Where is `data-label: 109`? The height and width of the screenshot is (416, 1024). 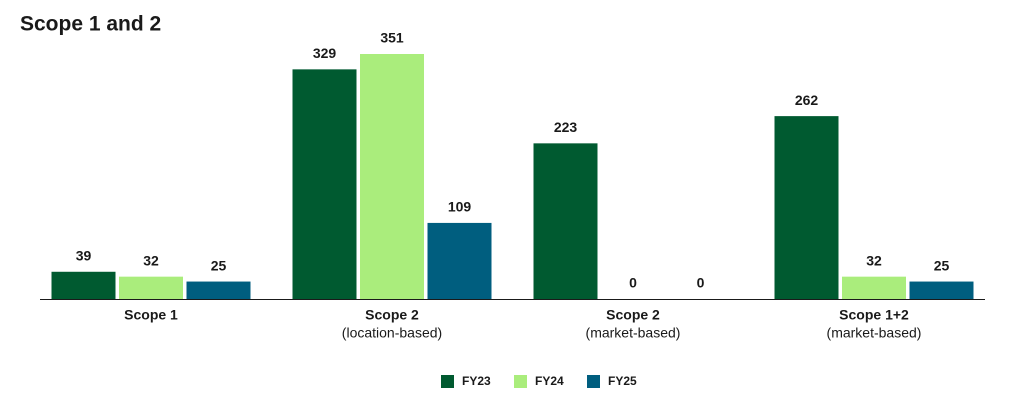 data-label: 109 is located at coordinates (460, 207).